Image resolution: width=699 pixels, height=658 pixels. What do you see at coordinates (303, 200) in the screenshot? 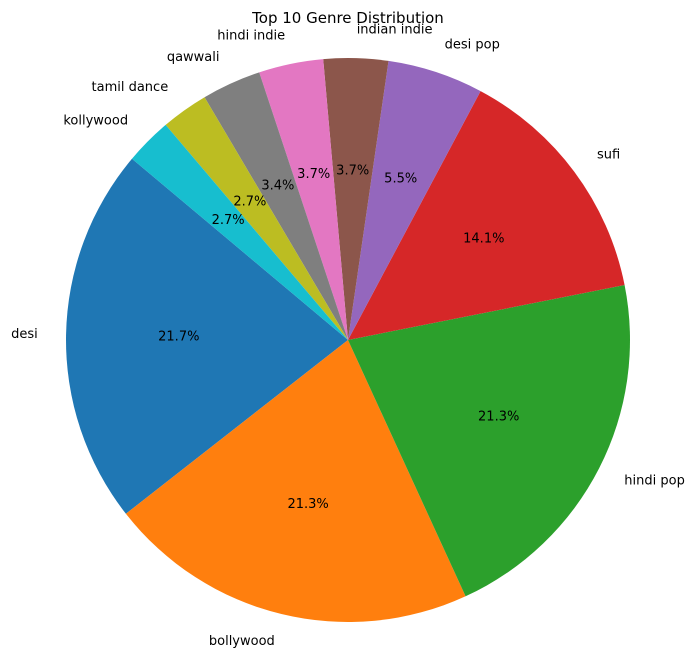
I see `pie-slice-hindi-indie` at bounding box center [303, 200].